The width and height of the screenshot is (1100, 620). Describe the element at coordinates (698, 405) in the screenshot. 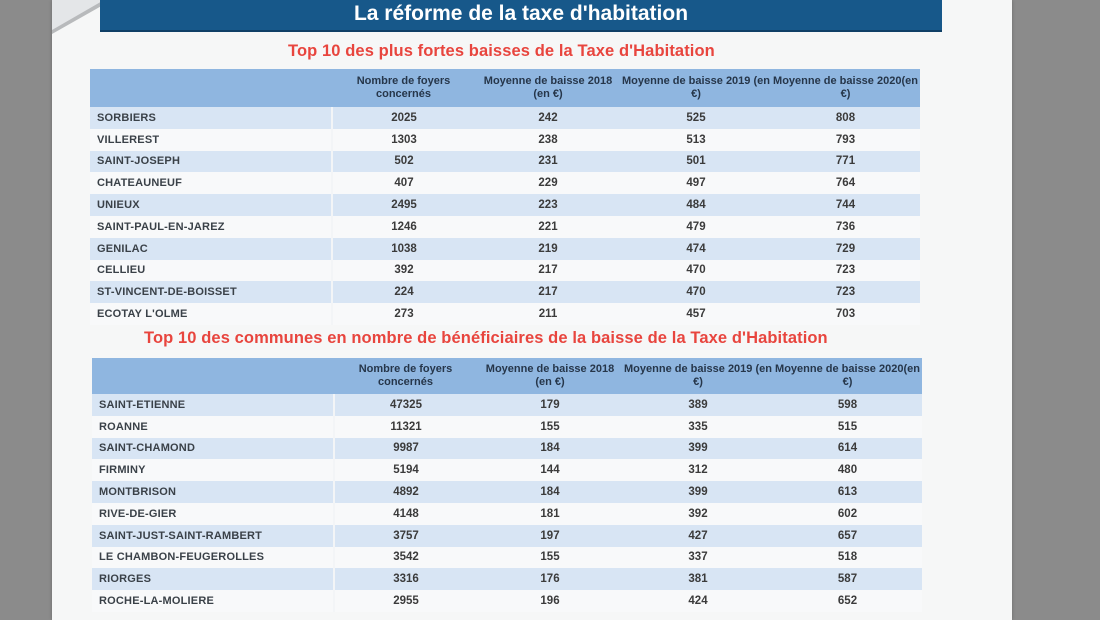

I see `cell-b2019: 389` at that location.